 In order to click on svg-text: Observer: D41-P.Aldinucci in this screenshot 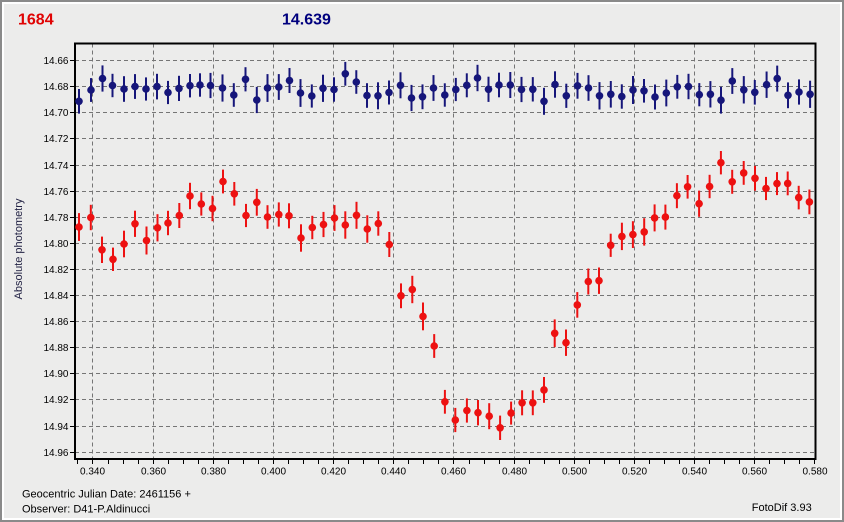, I will do `click(86, 510)`.